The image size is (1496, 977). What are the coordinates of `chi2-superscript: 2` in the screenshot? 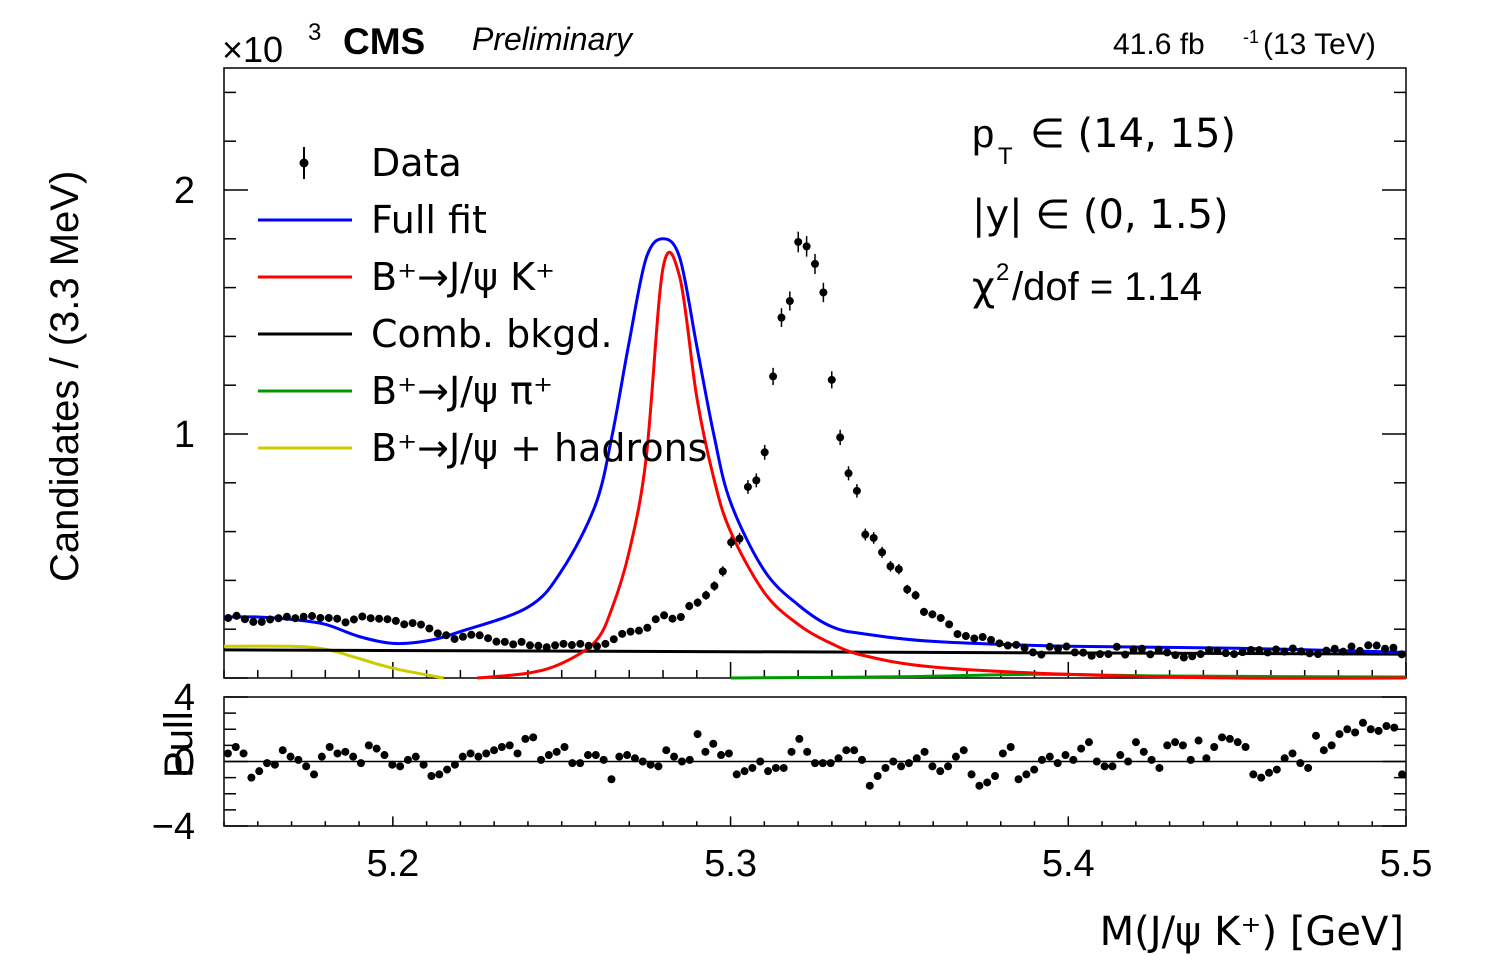 It's located at (1002, 272).